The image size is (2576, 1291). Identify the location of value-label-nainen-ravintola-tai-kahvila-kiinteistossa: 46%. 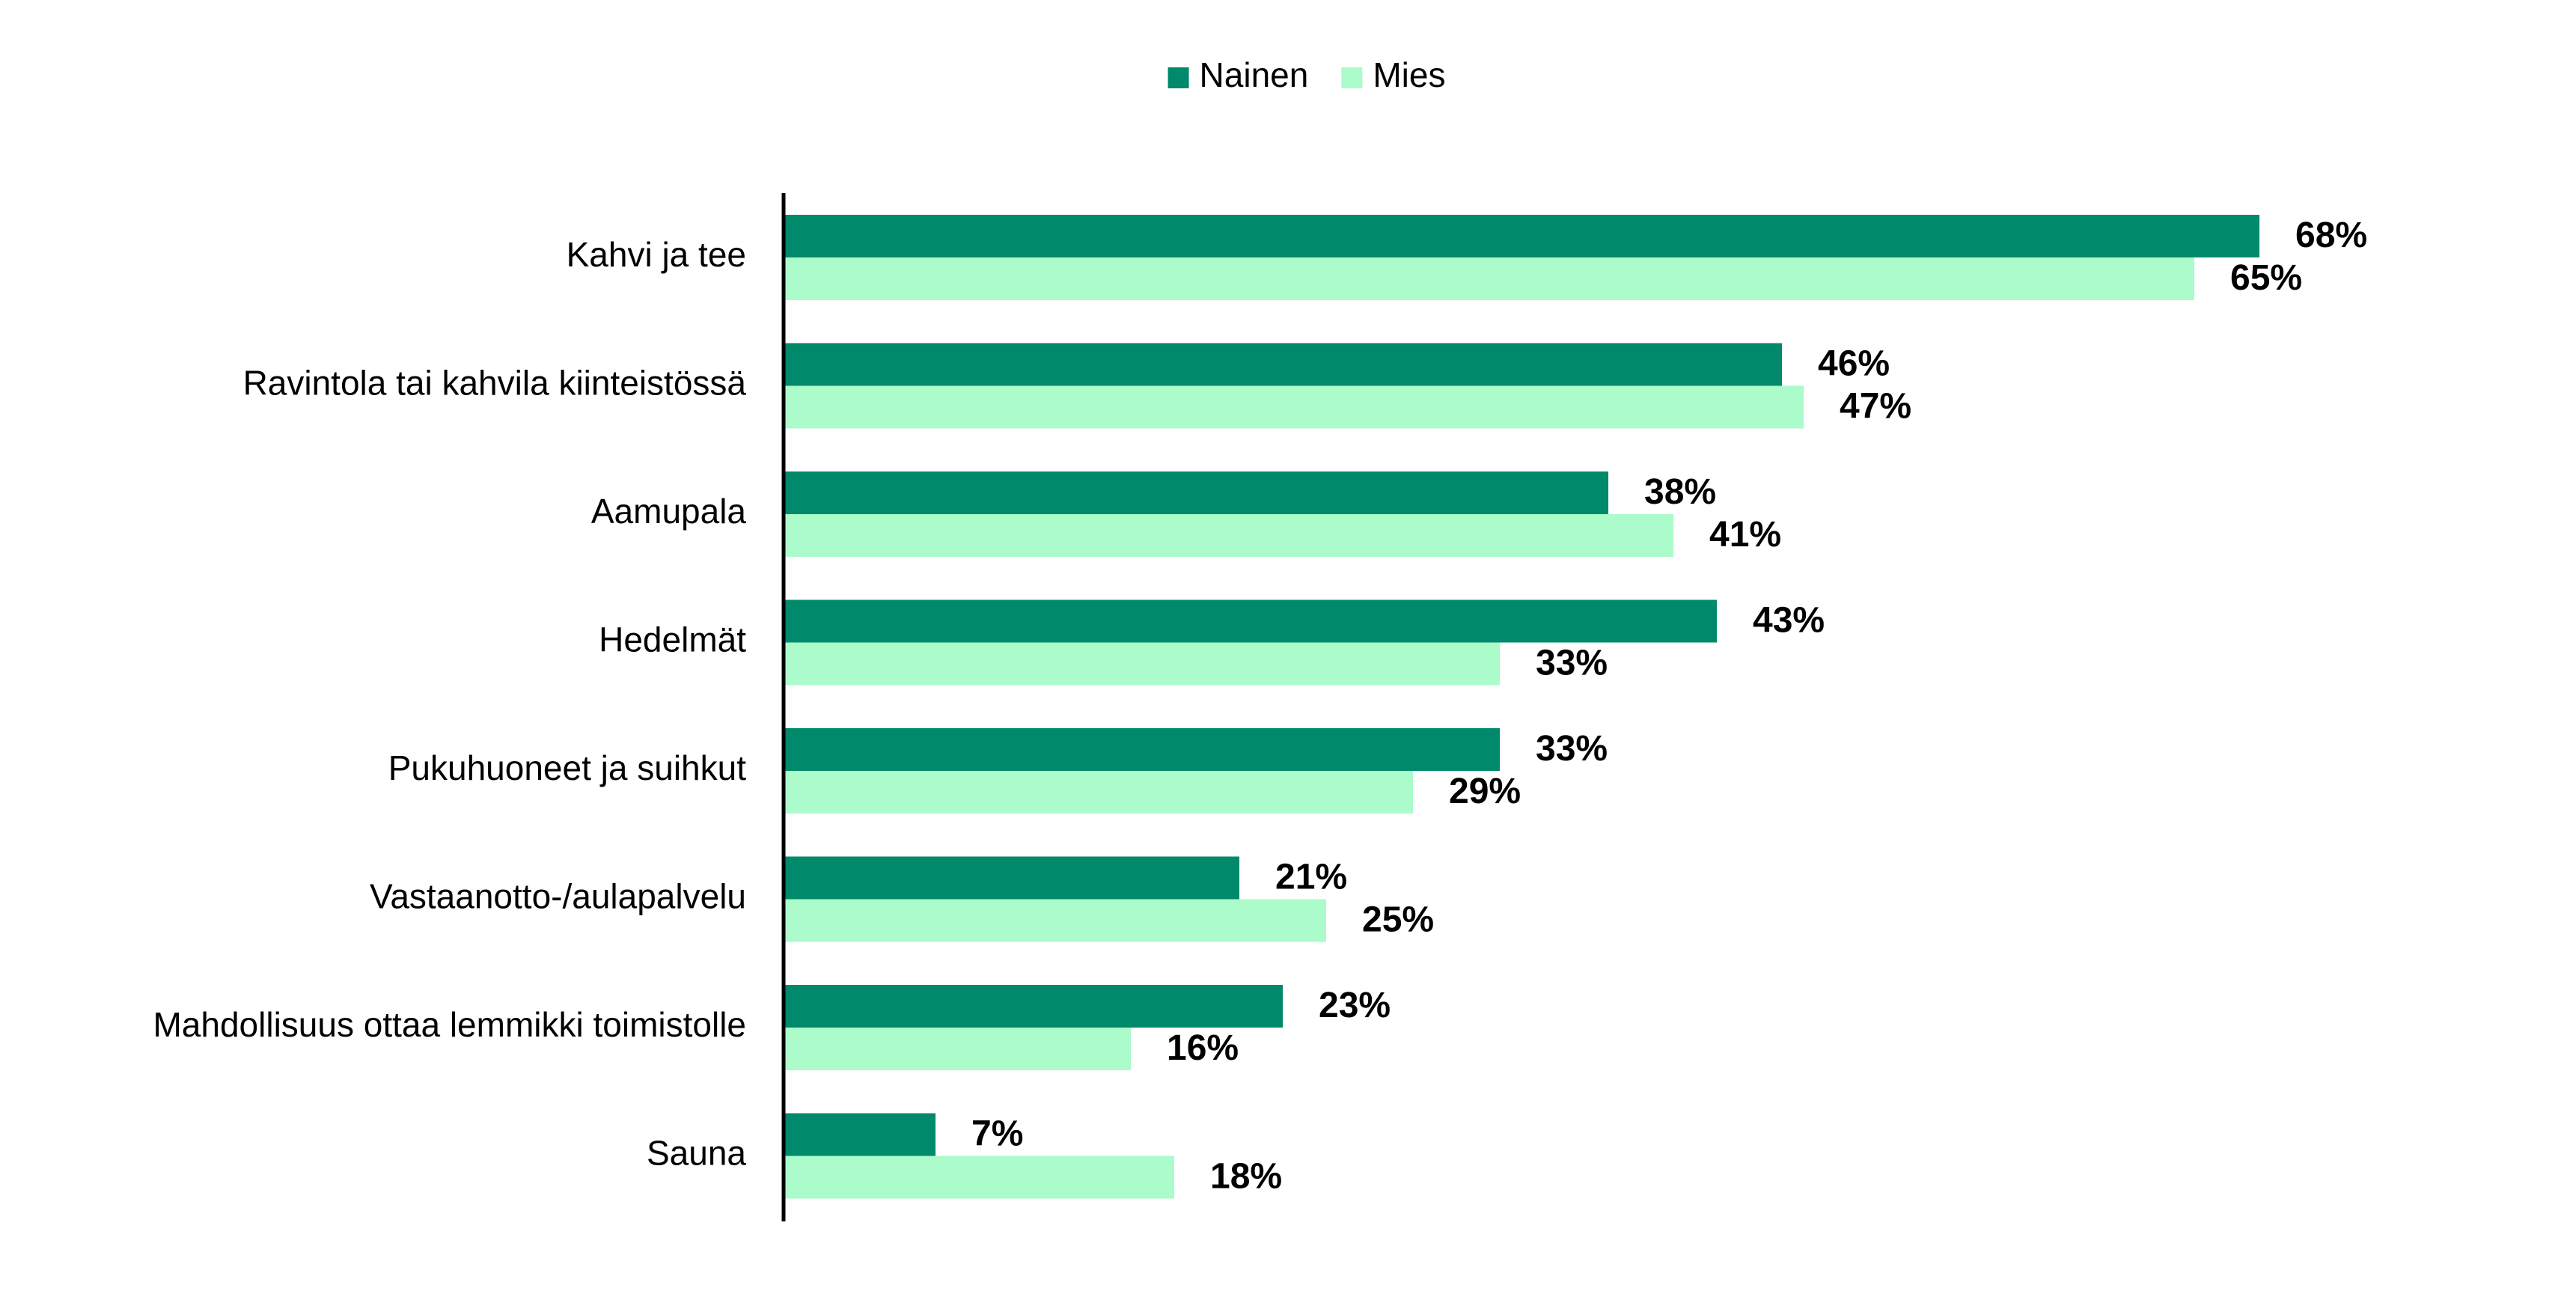
(1854, 364).